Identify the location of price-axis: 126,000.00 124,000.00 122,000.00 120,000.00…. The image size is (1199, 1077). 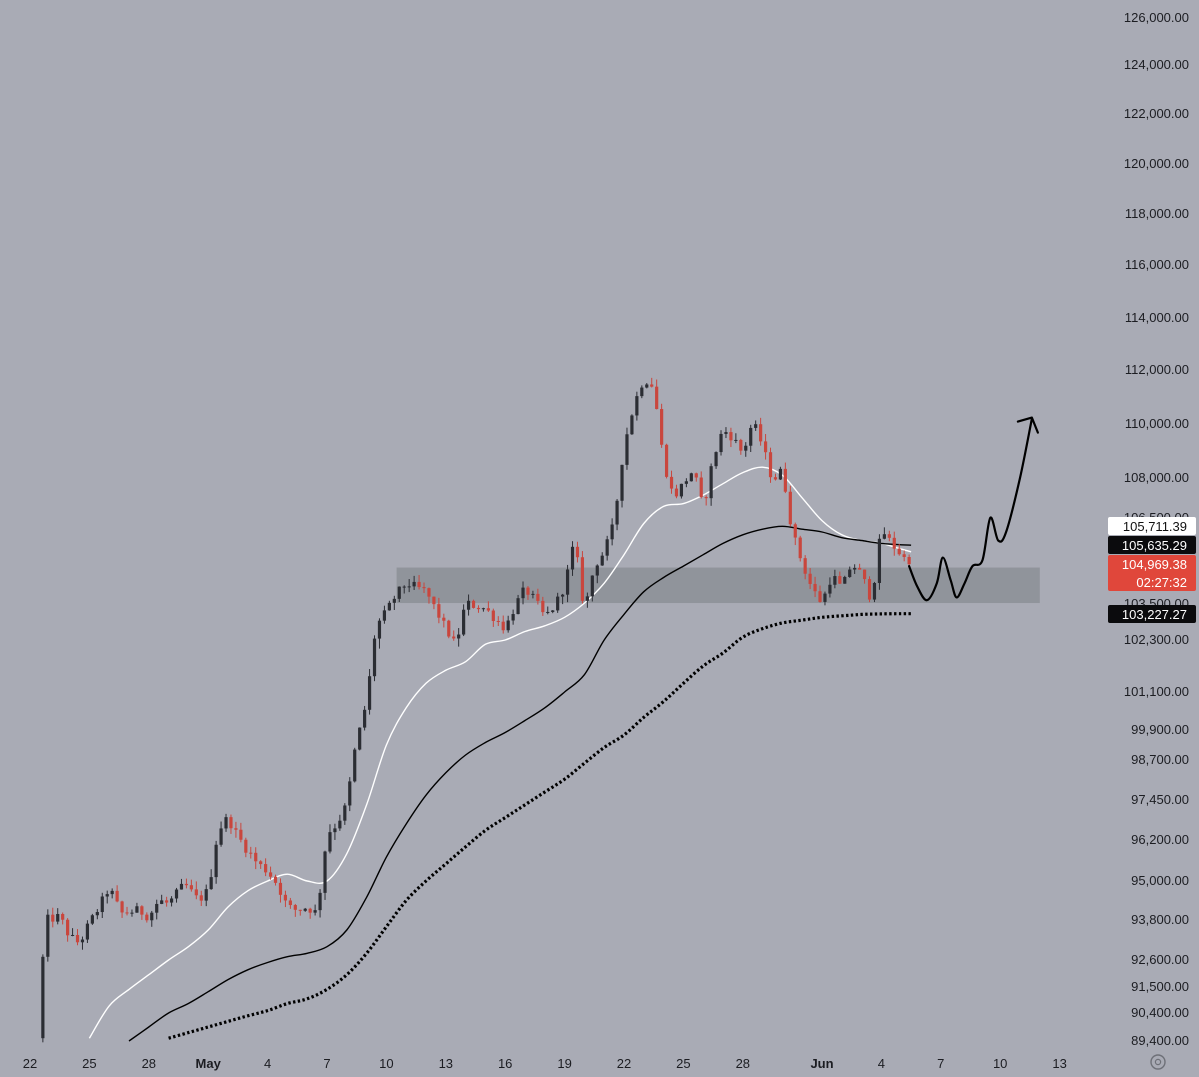
(1156, 529).